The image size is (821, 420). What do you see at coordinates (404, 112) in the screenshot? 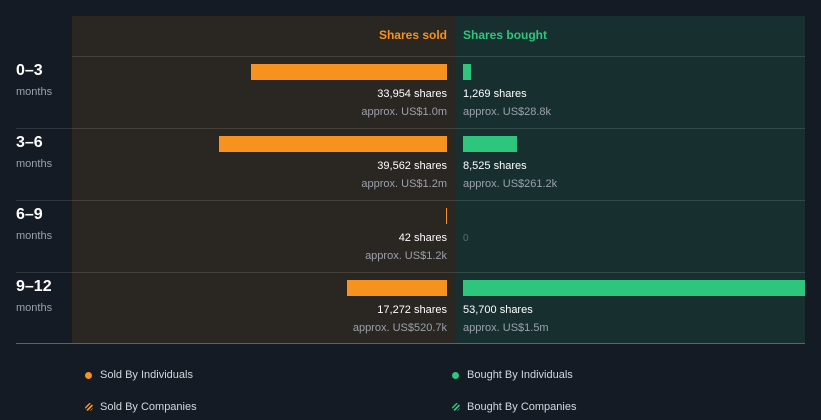
I see `sold-value-label: approx. US$1.0m` at bounding box center [404, 112].